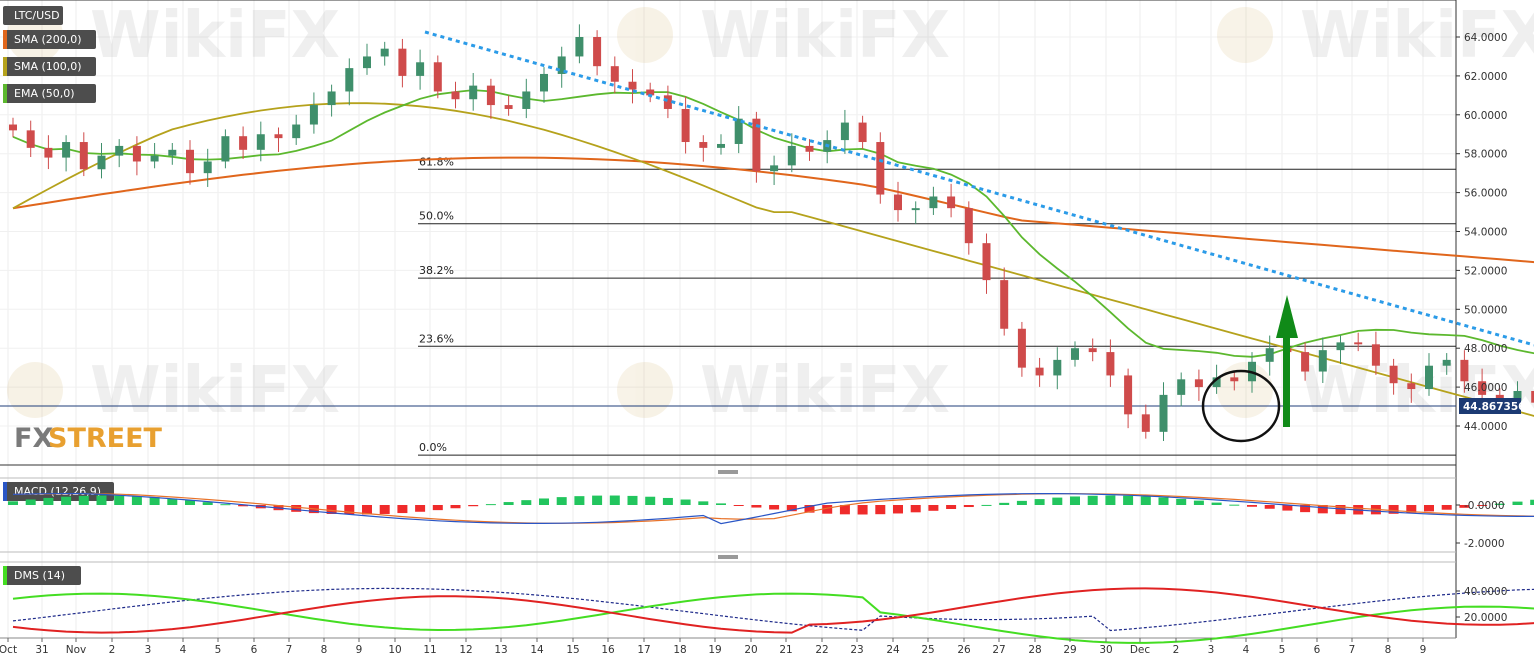 The width and height of the screenshot is (1534, 666). I want to click on macd-tag-label: MACD (12,26,9), so click(57, 491).